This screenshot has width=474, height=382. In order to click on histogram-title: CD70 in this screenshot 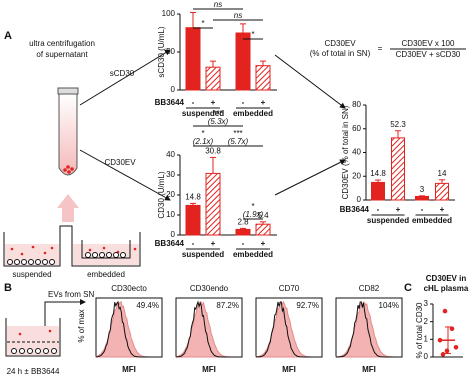, I will do `click(289, 288)`.